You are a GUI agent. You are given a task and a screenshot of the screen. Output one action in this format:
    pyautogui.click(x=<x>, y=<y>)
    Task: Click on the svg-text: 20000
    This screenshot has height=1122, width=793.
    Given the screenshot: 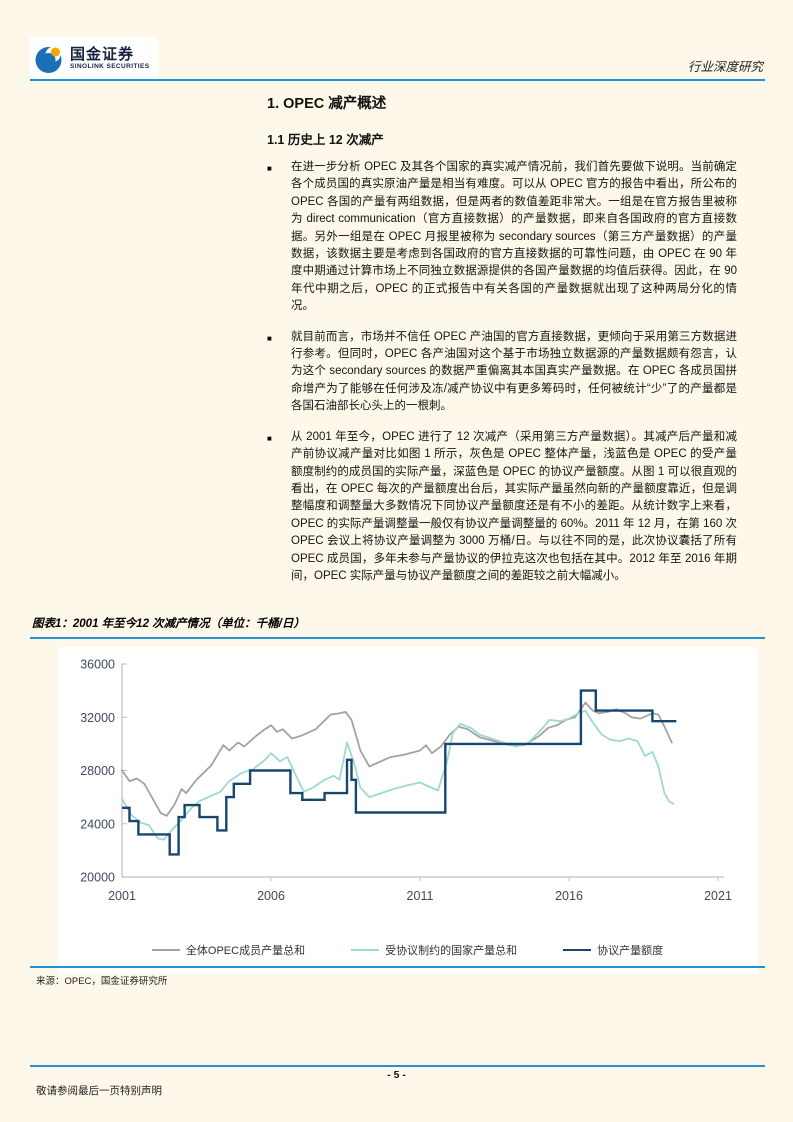 What is the action you would take?
    pyautogui.click(x=97, y=878)
    